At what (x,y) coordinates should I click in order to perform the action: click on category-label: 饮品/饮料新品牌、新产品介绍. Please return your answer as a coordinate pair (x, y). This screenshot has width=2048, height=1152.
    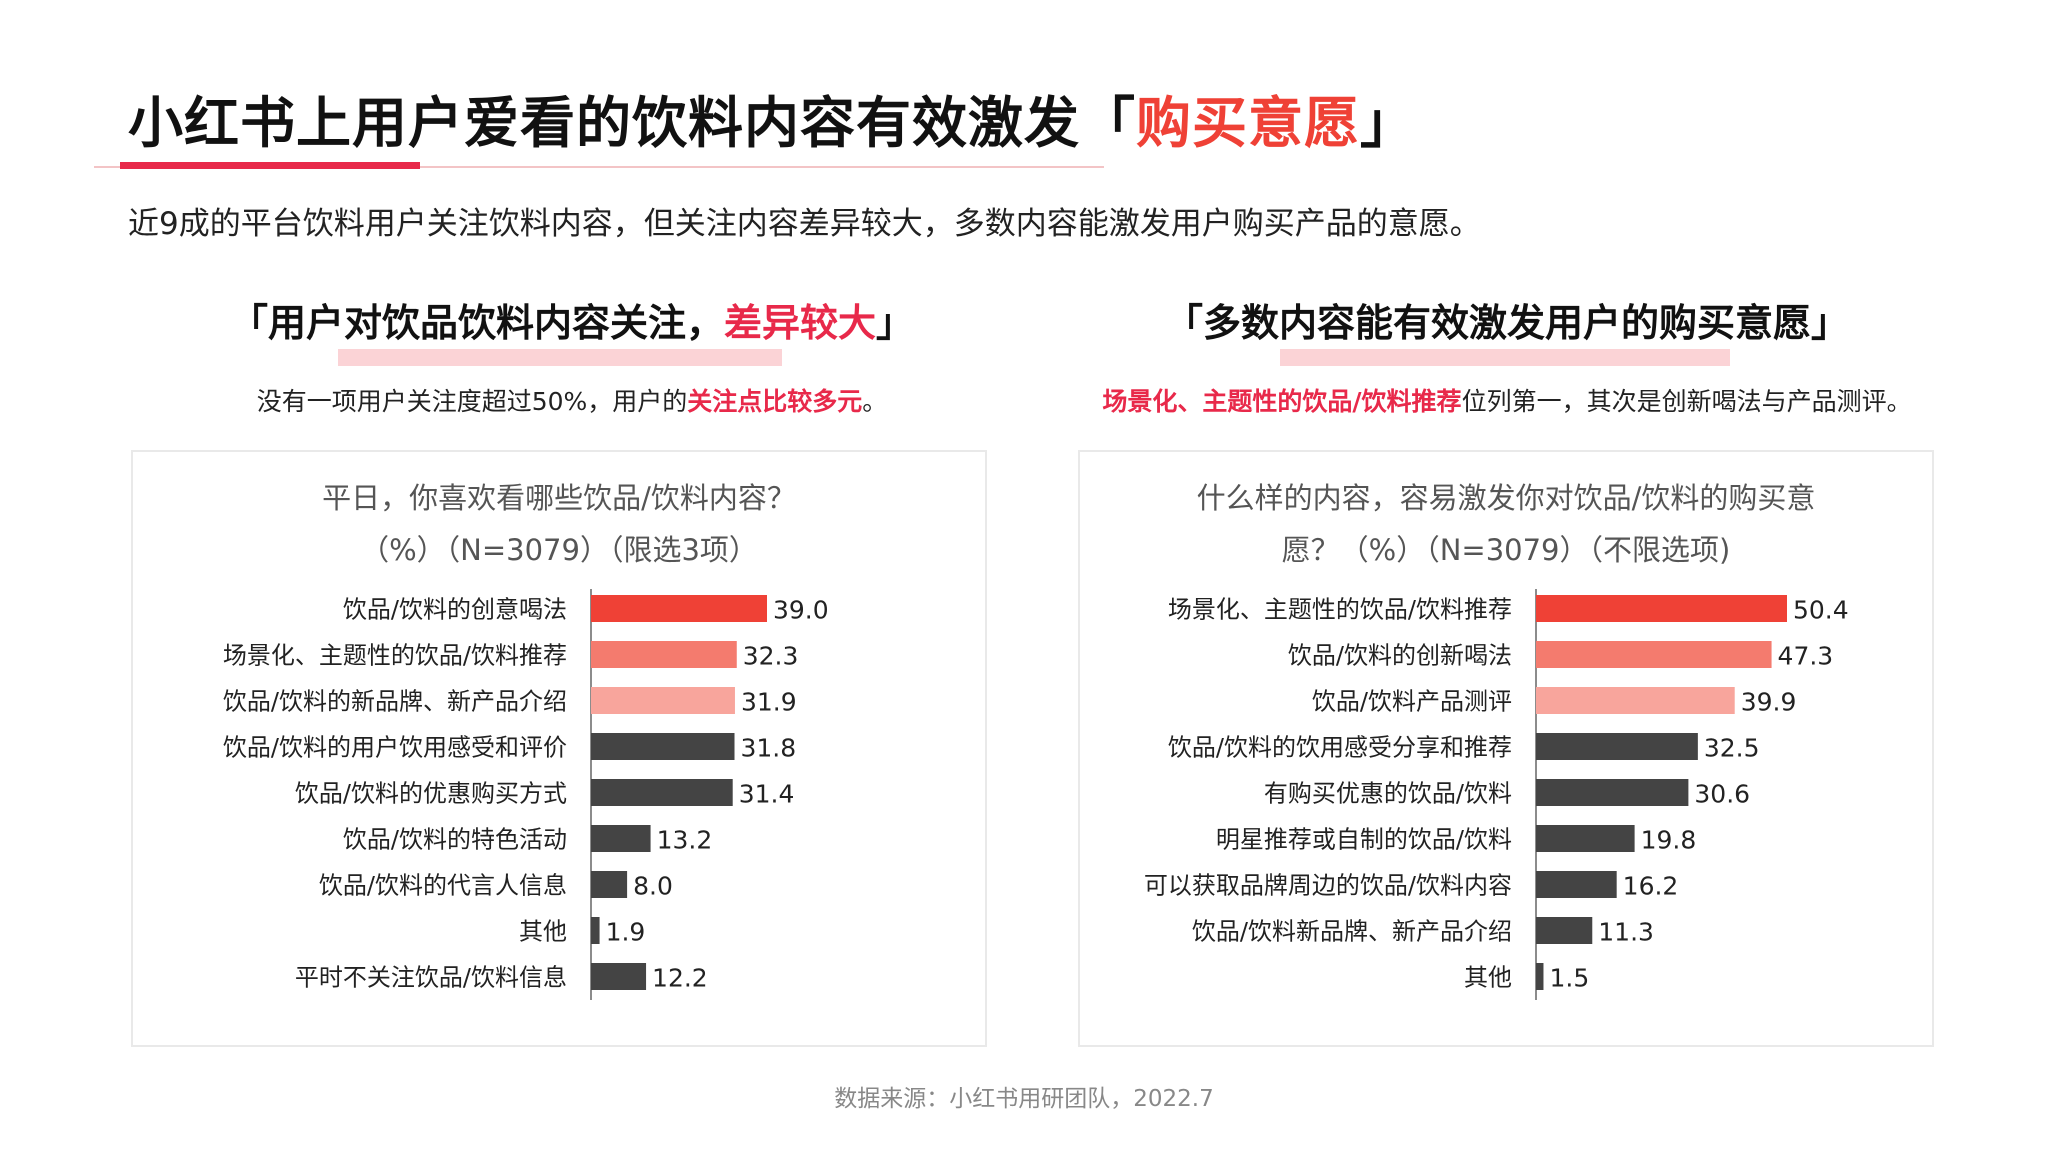
    Looking at the image, I should click on (1352, 932).